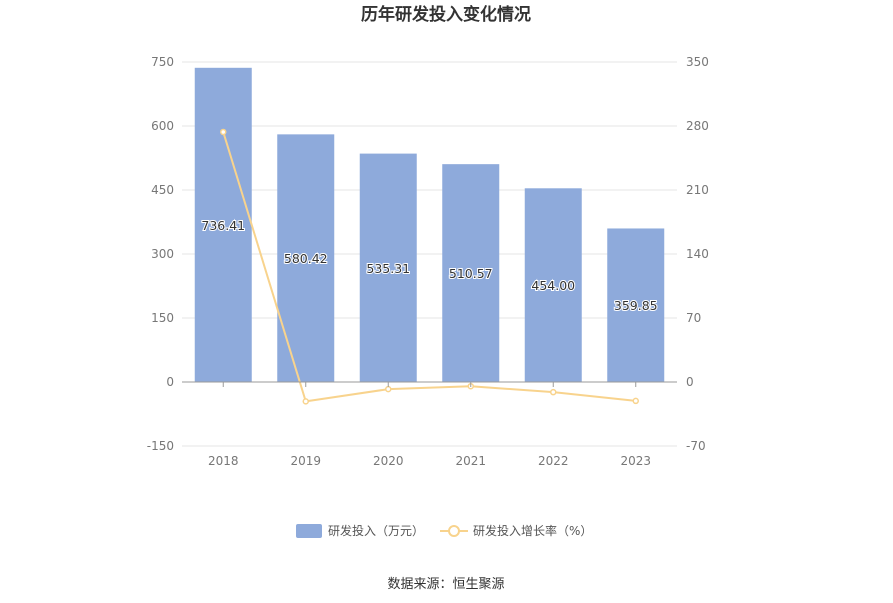  Describe the element at coordinates (696, 446) in the screenshot. I see `right-tick-label: -70` at that location.